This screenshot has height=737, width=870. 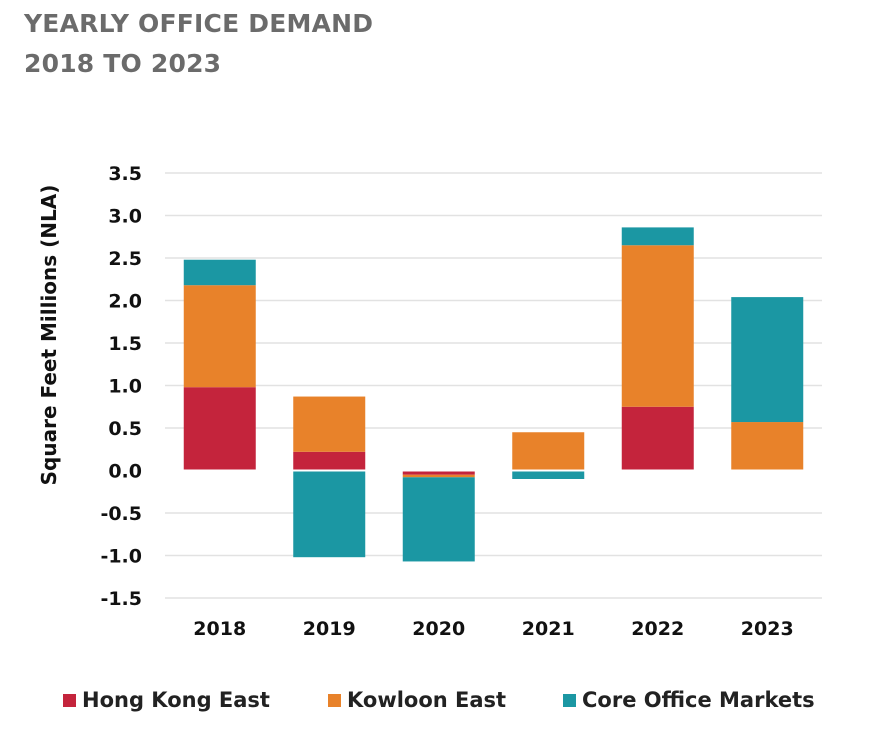 I want to click on bar-core-office-markets-2020, so click(x=438, y=519).